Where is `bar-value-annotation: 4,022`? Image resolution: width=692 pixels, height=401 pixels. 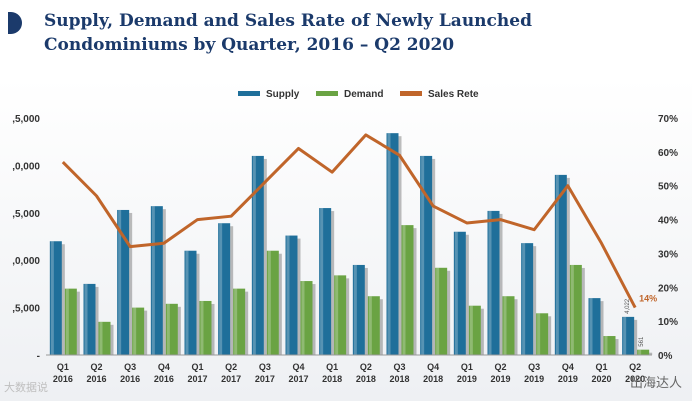
bar-value-annotation: 4,022 is located at coordinates (628, 306).